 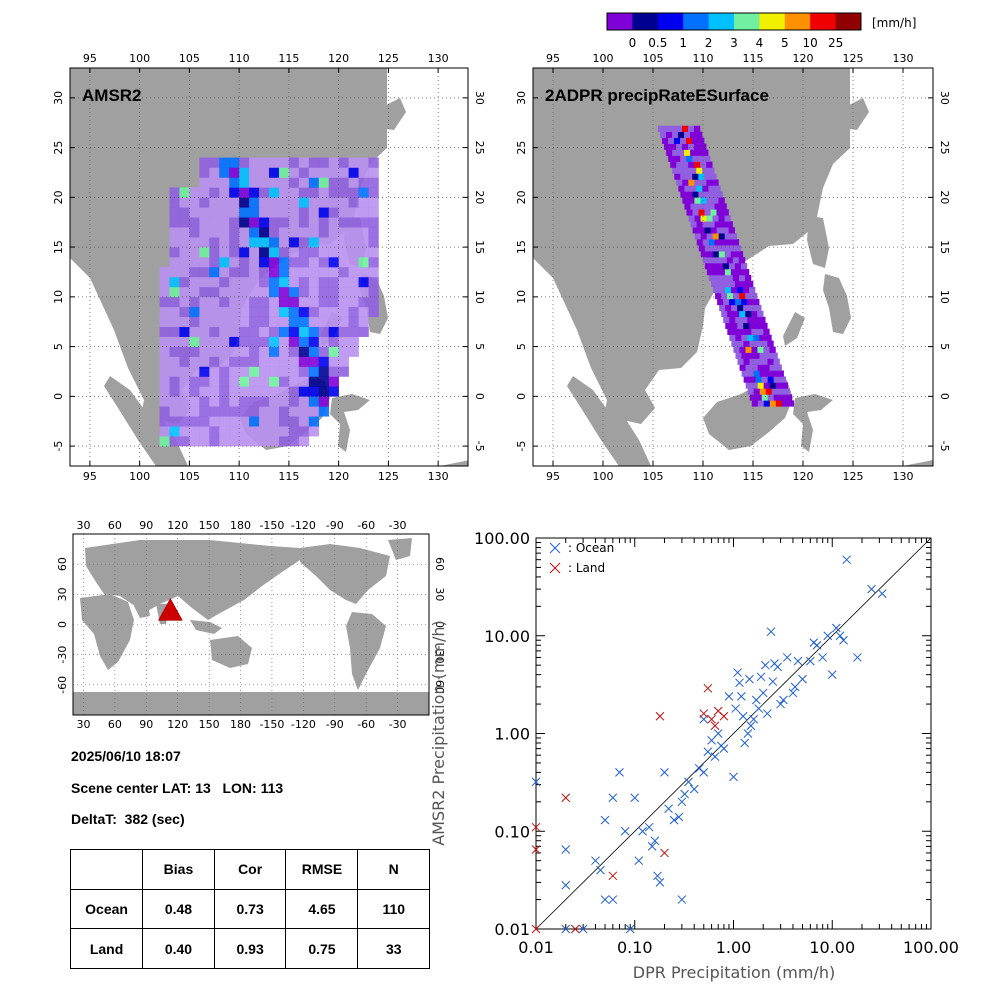 I want to click on x-tick-label: 1.00, so click(x=734, y=947).